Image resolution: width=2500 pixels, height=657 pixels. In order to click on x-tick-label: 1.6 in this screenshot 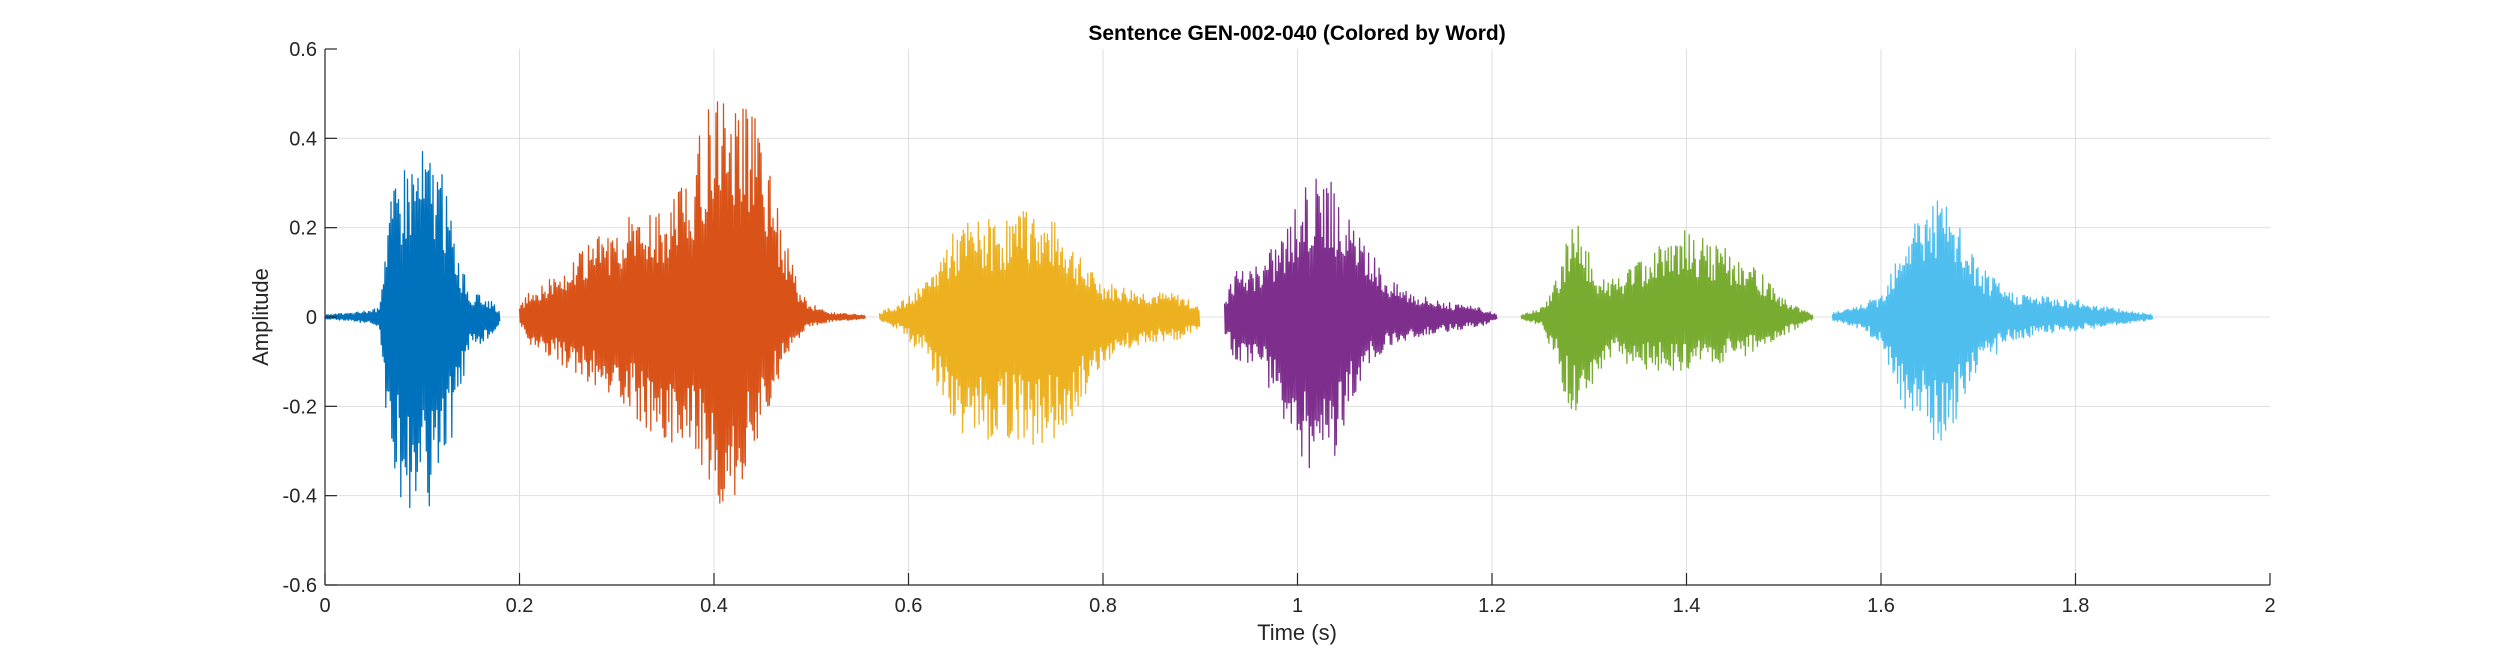, I will do `click(1881, 606)`.